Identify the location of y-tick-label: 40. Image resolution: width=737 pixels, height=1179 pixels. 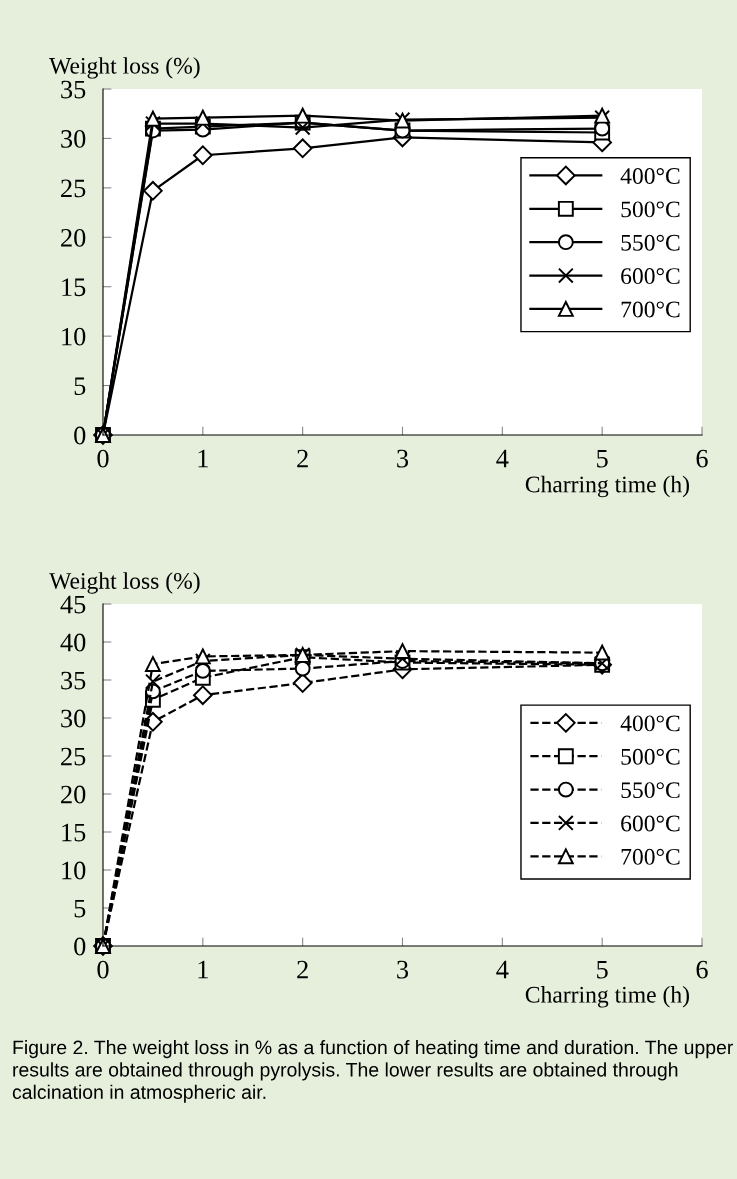
(73, 642).